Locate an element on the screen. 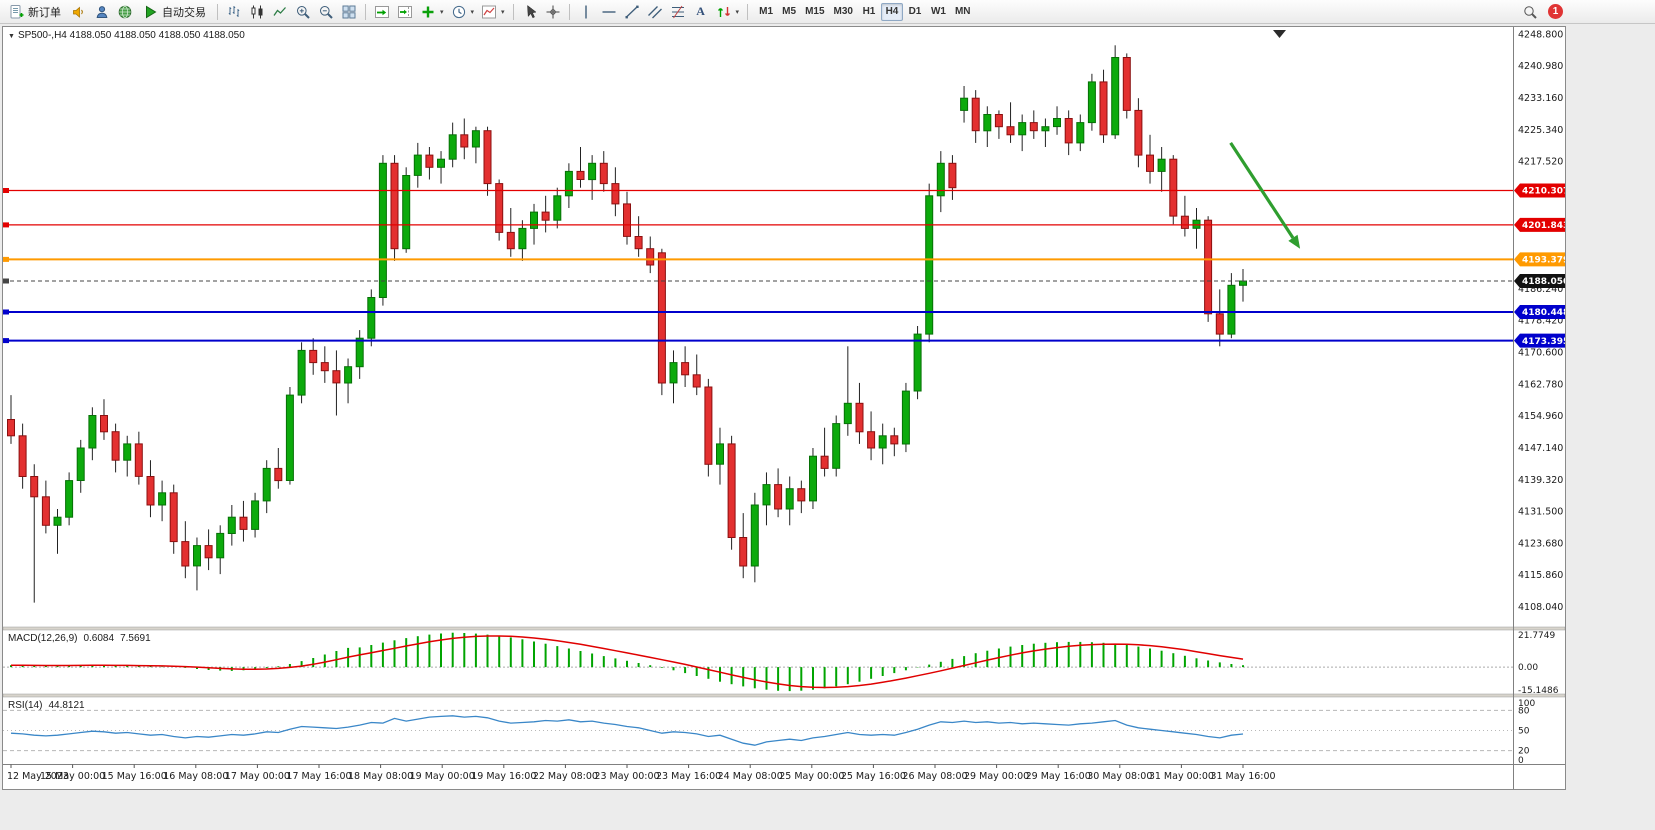  svg-text: -15.1486 is located at coordinates (1538, 691).